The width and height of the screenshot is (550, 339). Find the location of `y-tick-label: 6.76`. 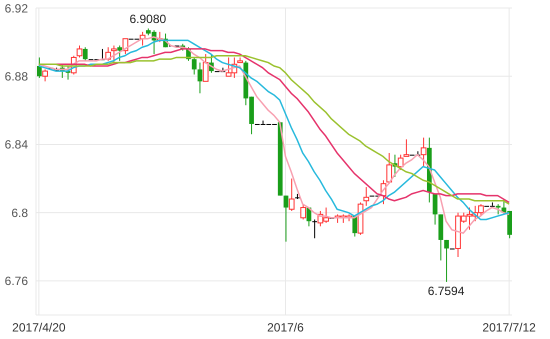

y-tick-label: 6.76 is located at coordinates (16, 281).